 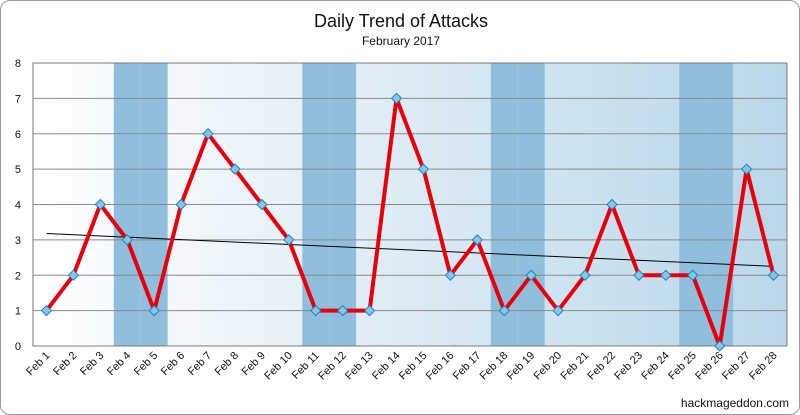 I want to click on y-tick-label: 7, so click(x=18, y=99).